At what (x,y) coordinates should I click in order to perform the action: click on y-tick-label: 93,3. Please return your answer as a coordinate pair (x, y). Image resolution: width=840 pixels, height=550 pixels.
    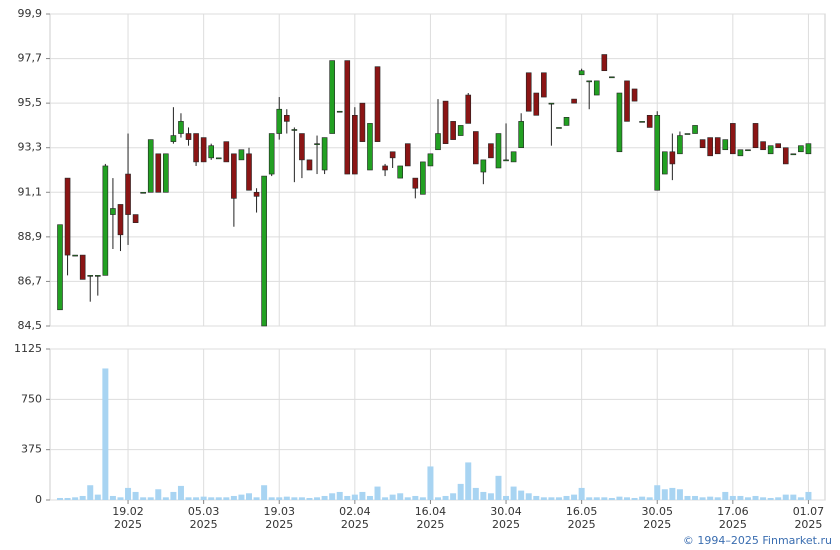
    Looking at the image, I should click on (30, 147).